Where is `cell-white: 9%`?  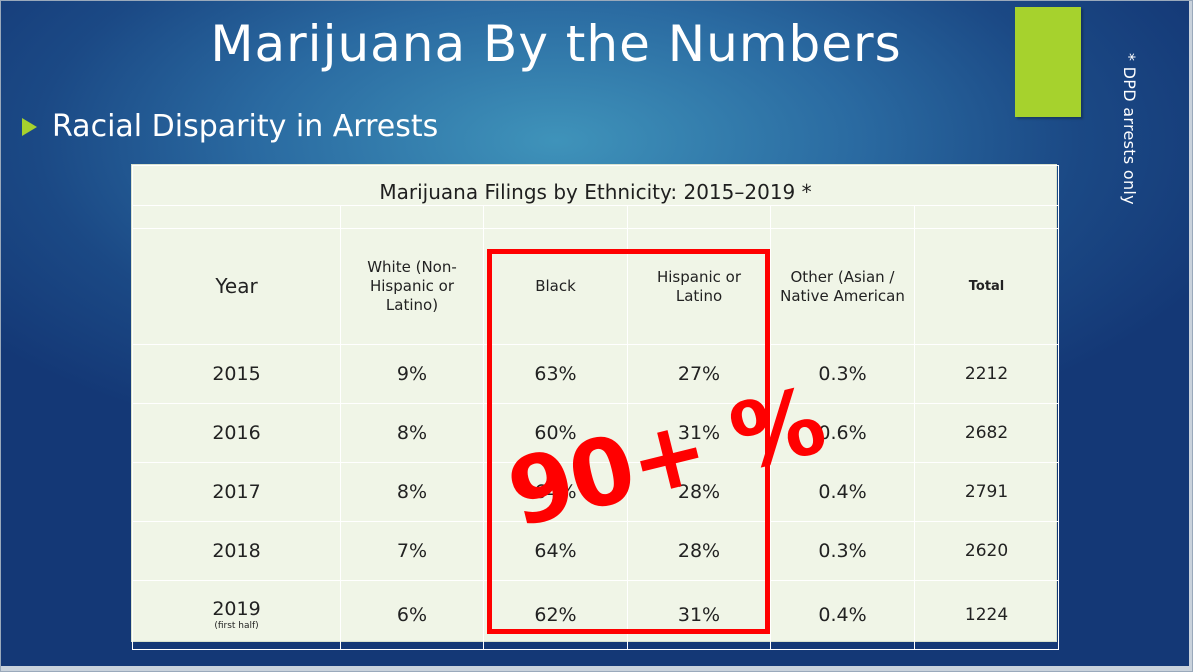 cell-white: 9% is located at coordinates (412, 374).